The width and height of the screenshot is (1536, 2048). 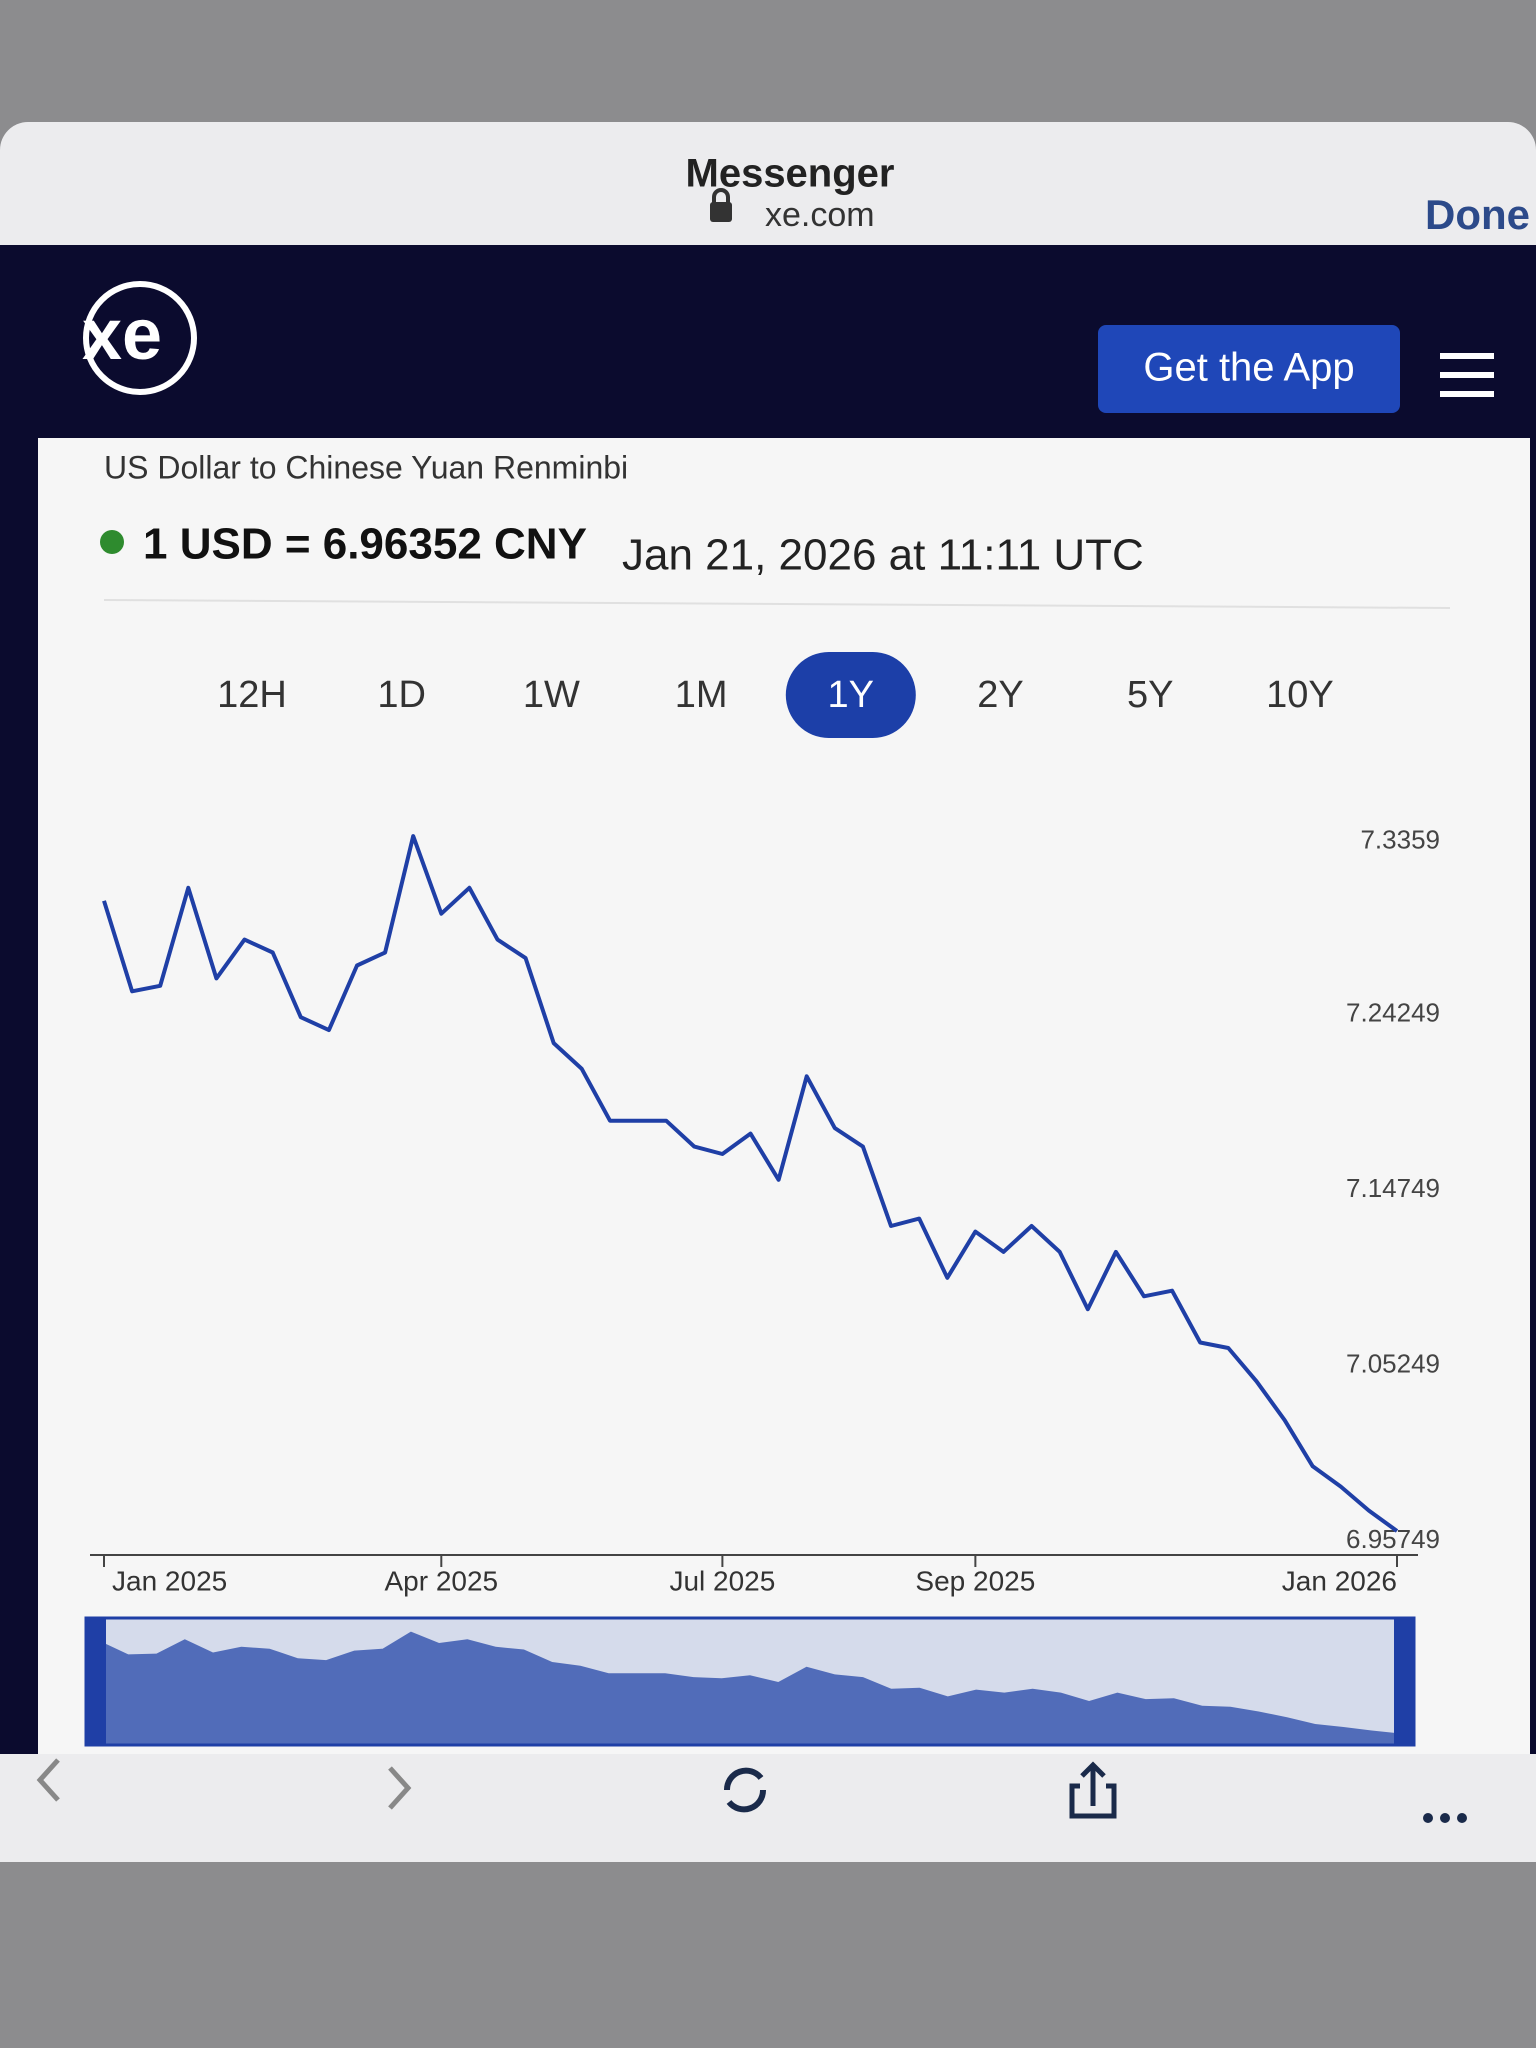 What do you see at coordinates (883, 555) in the screenshot?
I see `timestamp: Jan 21, 2026 at 11:11 UTC` at bounding box center [883, 555].